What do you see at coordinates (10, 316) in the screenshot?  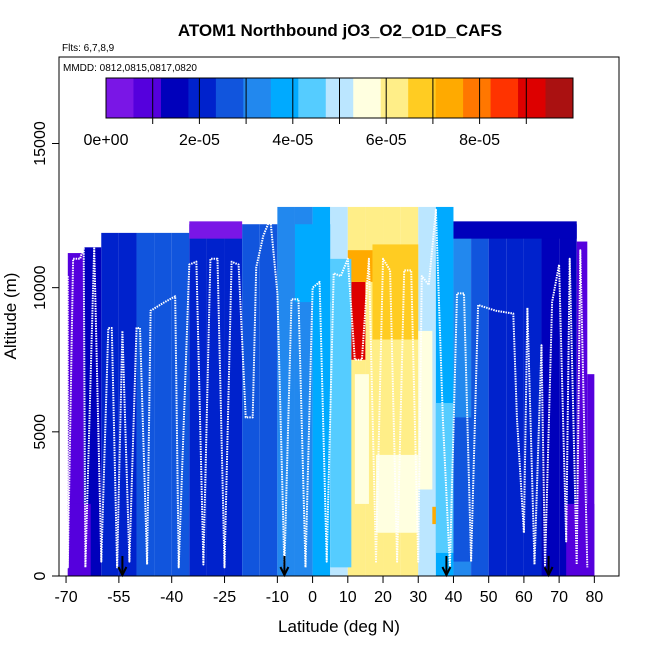 I see `y-axis-label: Altitude (m)` at bounding box center [10, 316].